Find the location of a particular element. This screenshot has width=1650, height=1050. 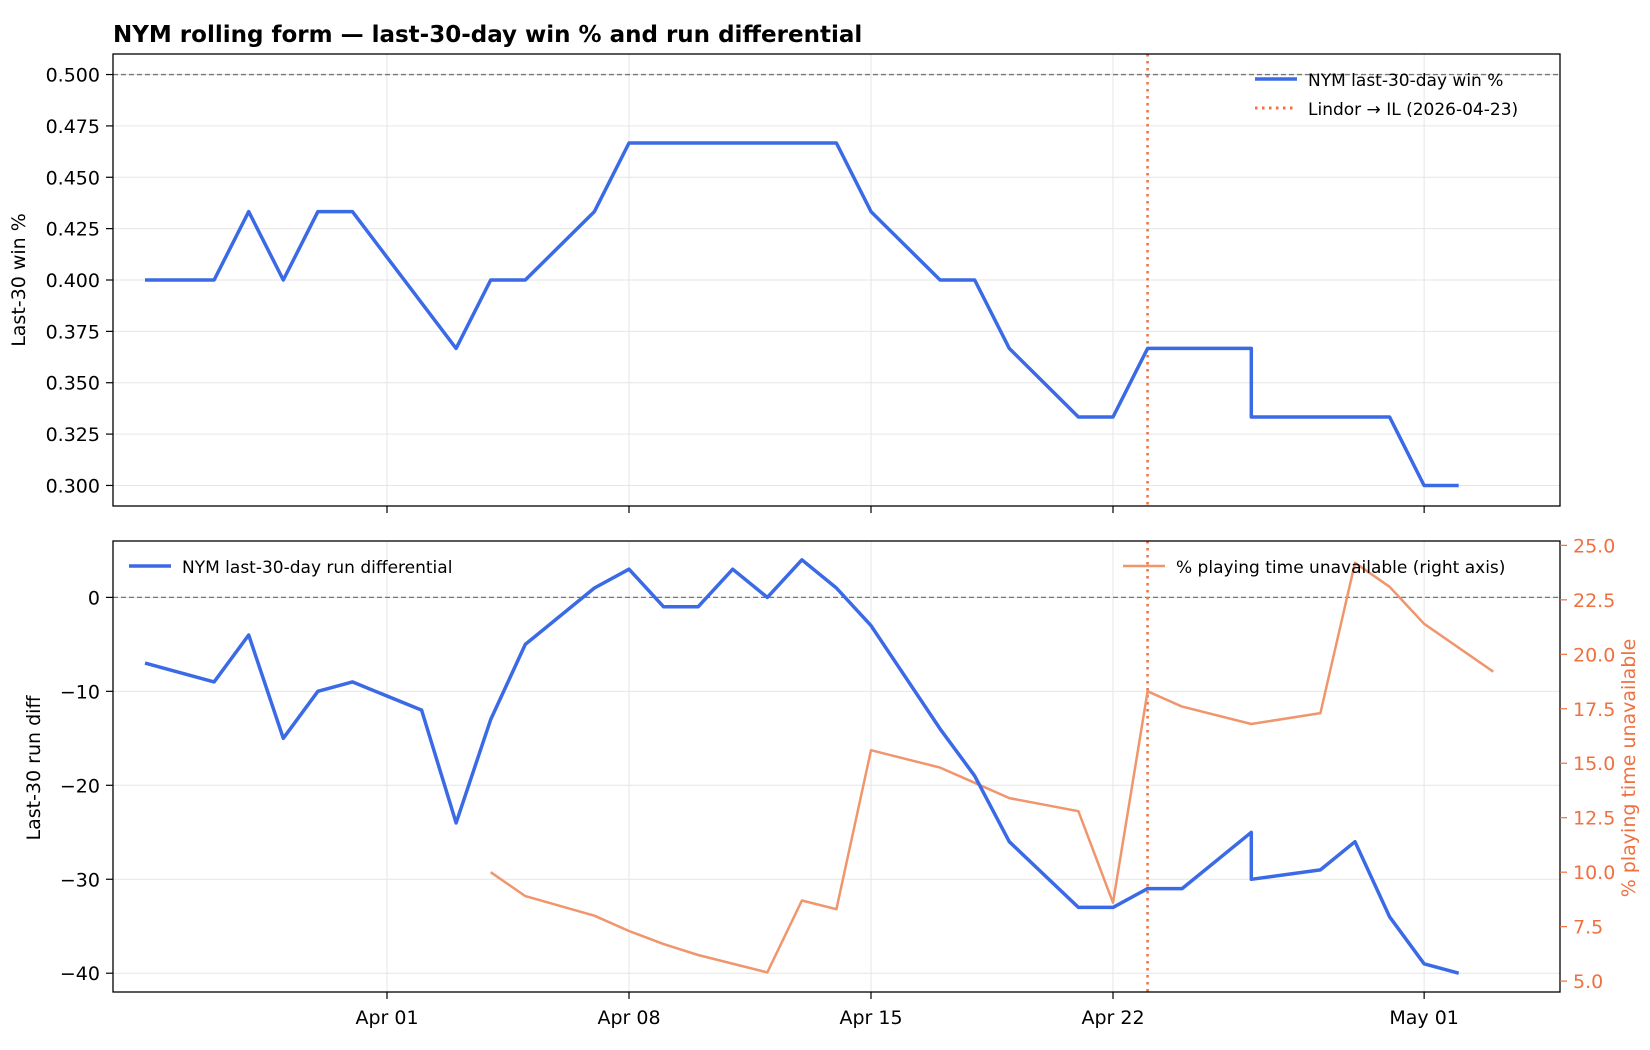

bottom-y-ticks-left: 0 −10 −20 −30 −40 is located at coordinates (86, 786).